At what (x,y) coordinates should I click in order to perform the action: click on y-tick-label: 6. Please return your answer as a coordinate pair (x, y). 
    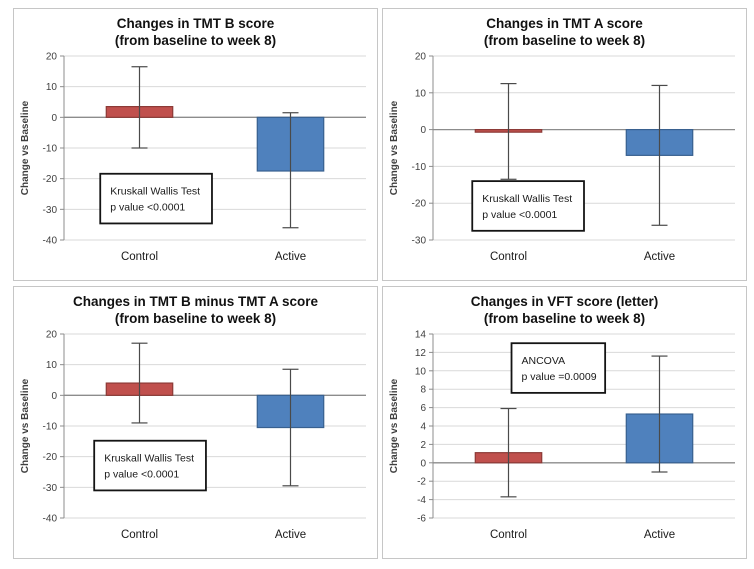
    Looking at the image, I should click on (423, 408).